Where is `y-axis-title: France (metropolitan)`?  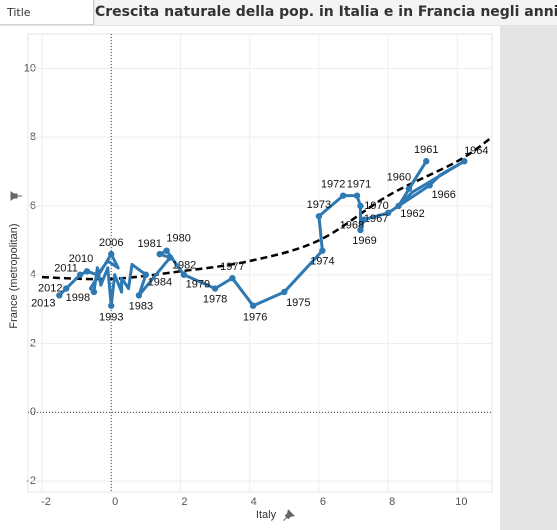 y-axis-title: France (metropolitan) is located at coordinates (14, 275).